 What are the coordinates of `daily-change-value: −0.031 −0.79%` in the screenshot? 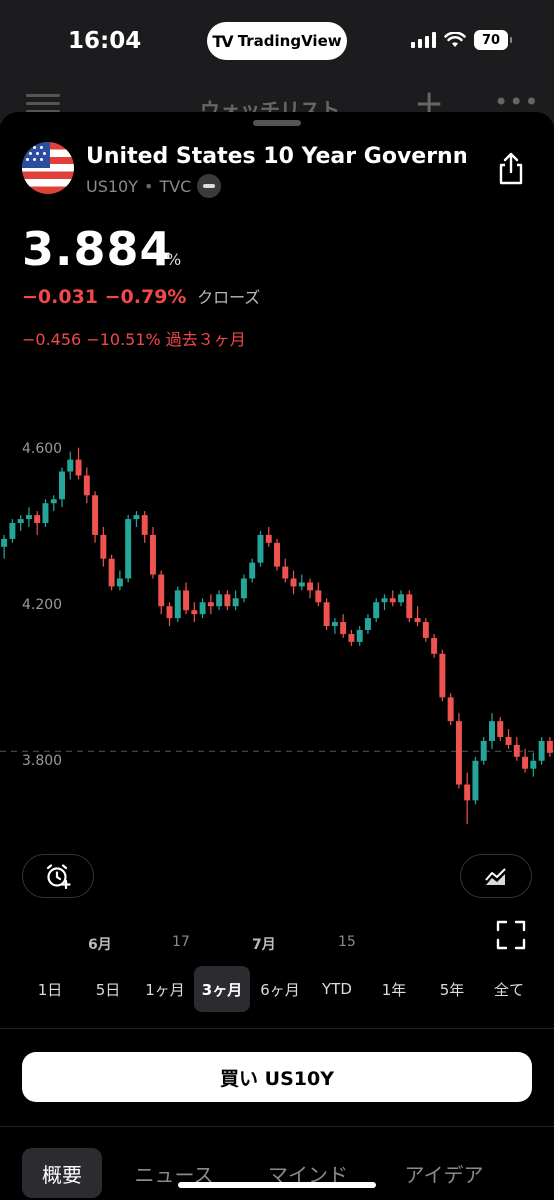 It's located at (104, 297).